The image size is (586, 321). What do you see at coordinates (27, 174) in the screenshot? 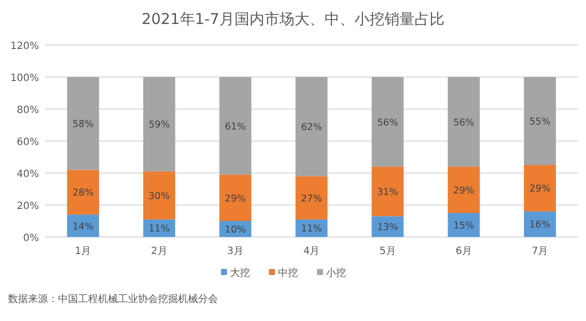
I see `y-tick-label: 40%` at bounding box center [27, 174].